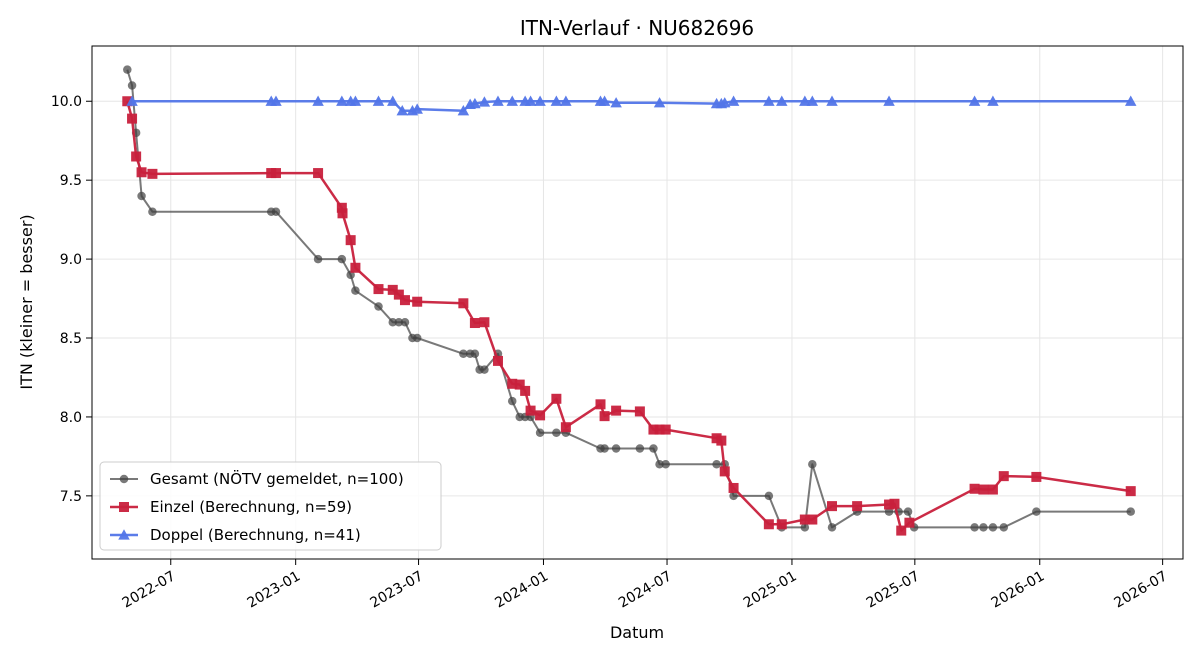 Image resolution: width=1200 pixels, height=660 pixels. What do you see at coordinates (274, 589) in the screenshot?
I see `x-tick-label: 2023-01` at bounding box center [274, 589].